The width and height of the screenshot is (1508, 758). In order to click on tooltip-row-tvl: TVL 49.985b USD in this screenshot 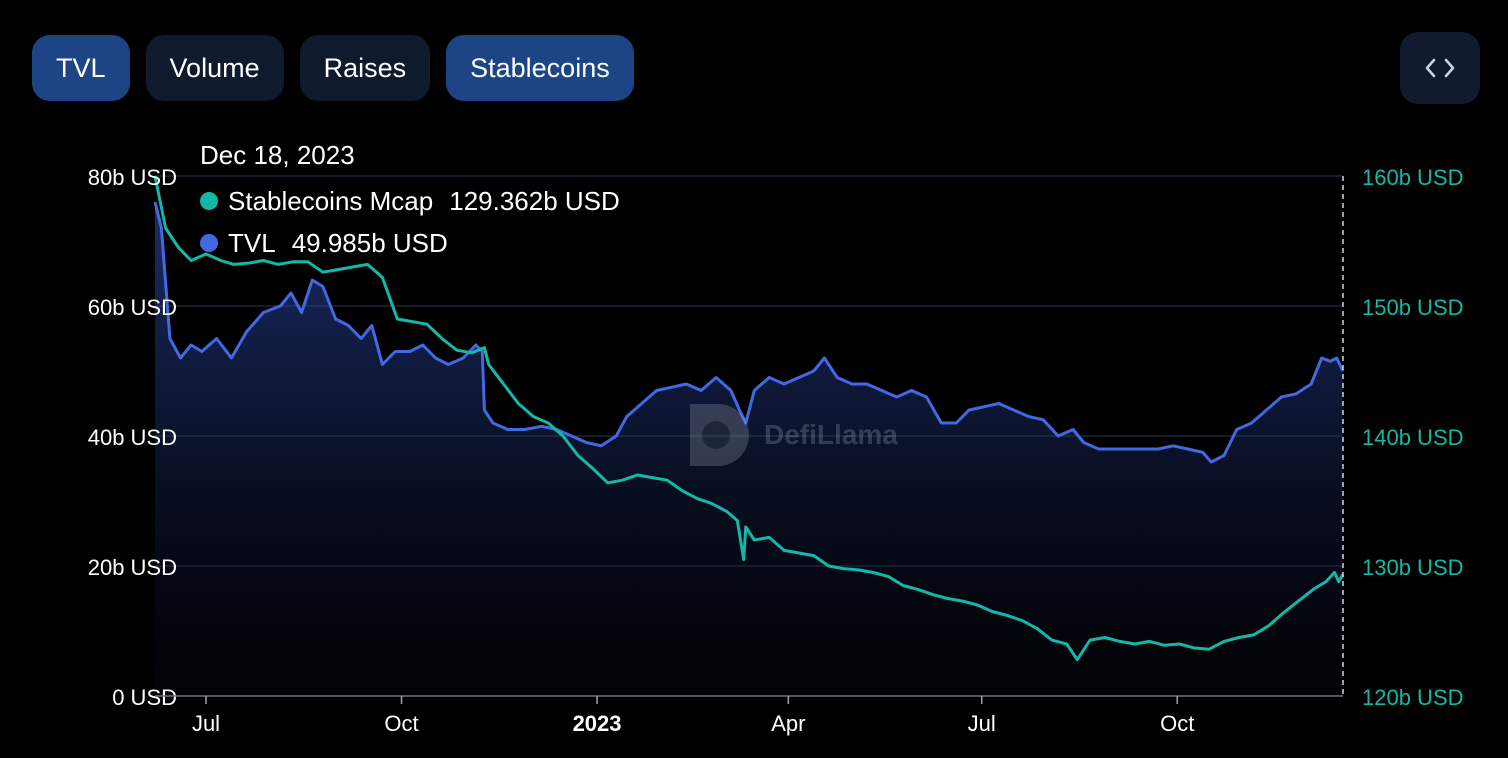, I will do `click(410, 243)`.